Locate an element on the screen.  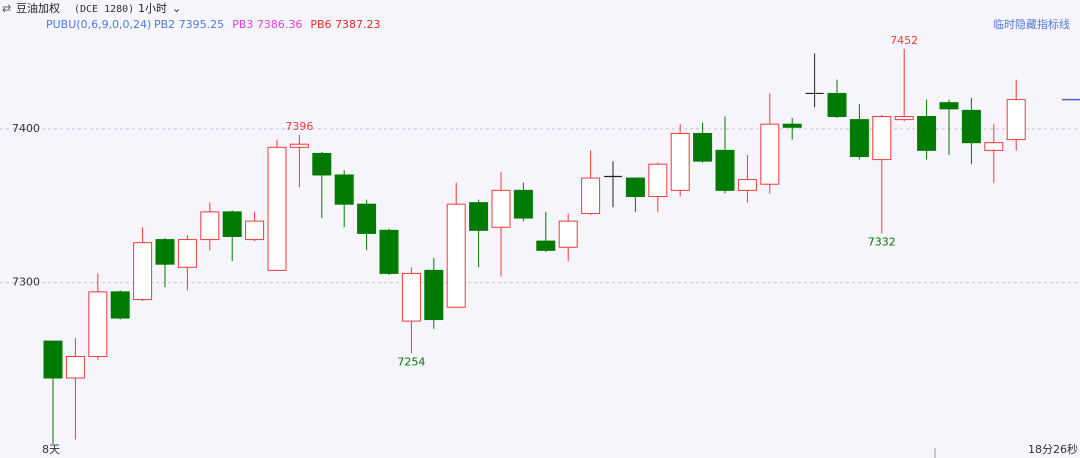
indicator-number: 7386.36 is located at coordinates (280, 24).